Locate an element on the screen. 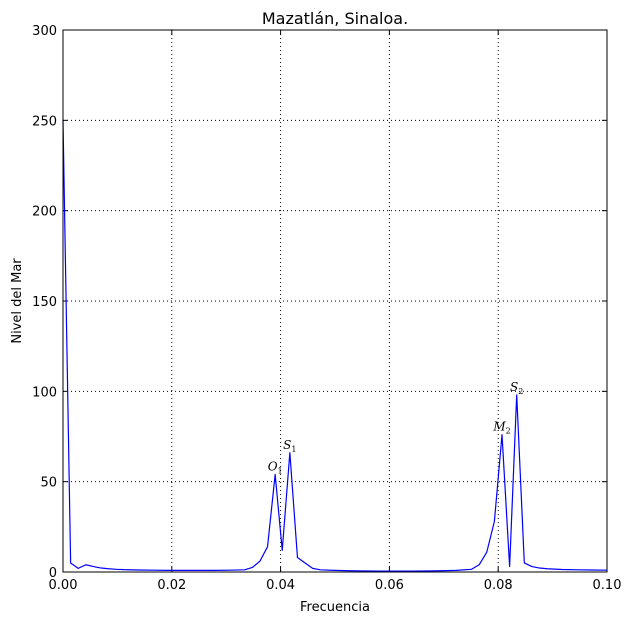 The image size is (631, 623). peak-annotation: O1 is located at coordinates (275, 467).